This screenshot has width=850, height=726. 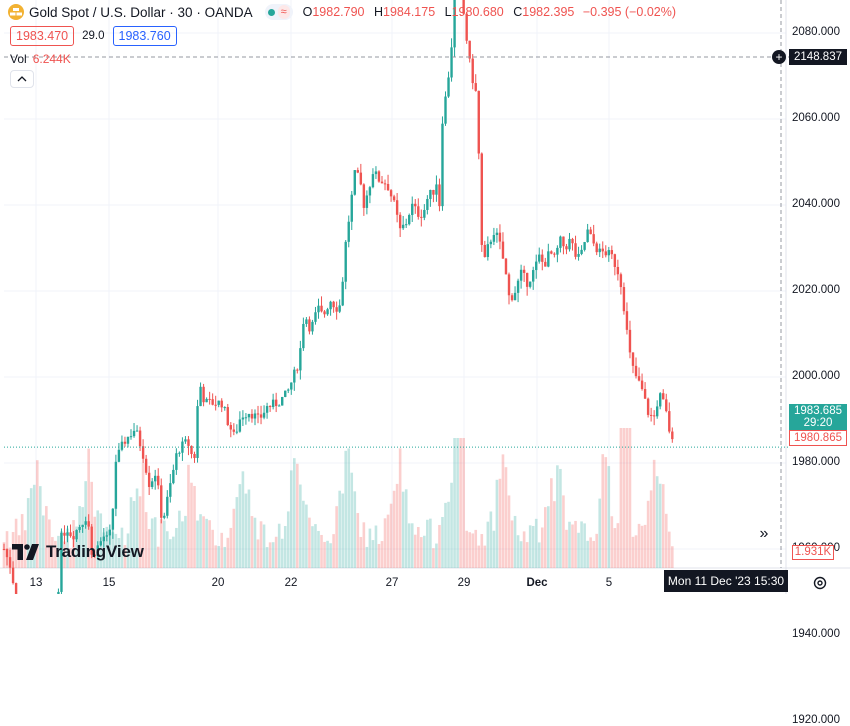 I want to click on gold-symbol-icon, so click(x=16, y=12).